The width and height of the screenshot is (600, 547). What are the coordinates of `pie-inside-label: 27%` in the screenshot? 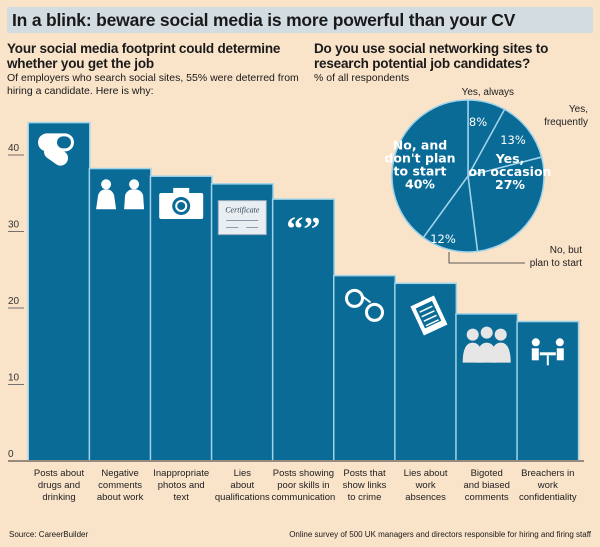 It's located at (510, 184).